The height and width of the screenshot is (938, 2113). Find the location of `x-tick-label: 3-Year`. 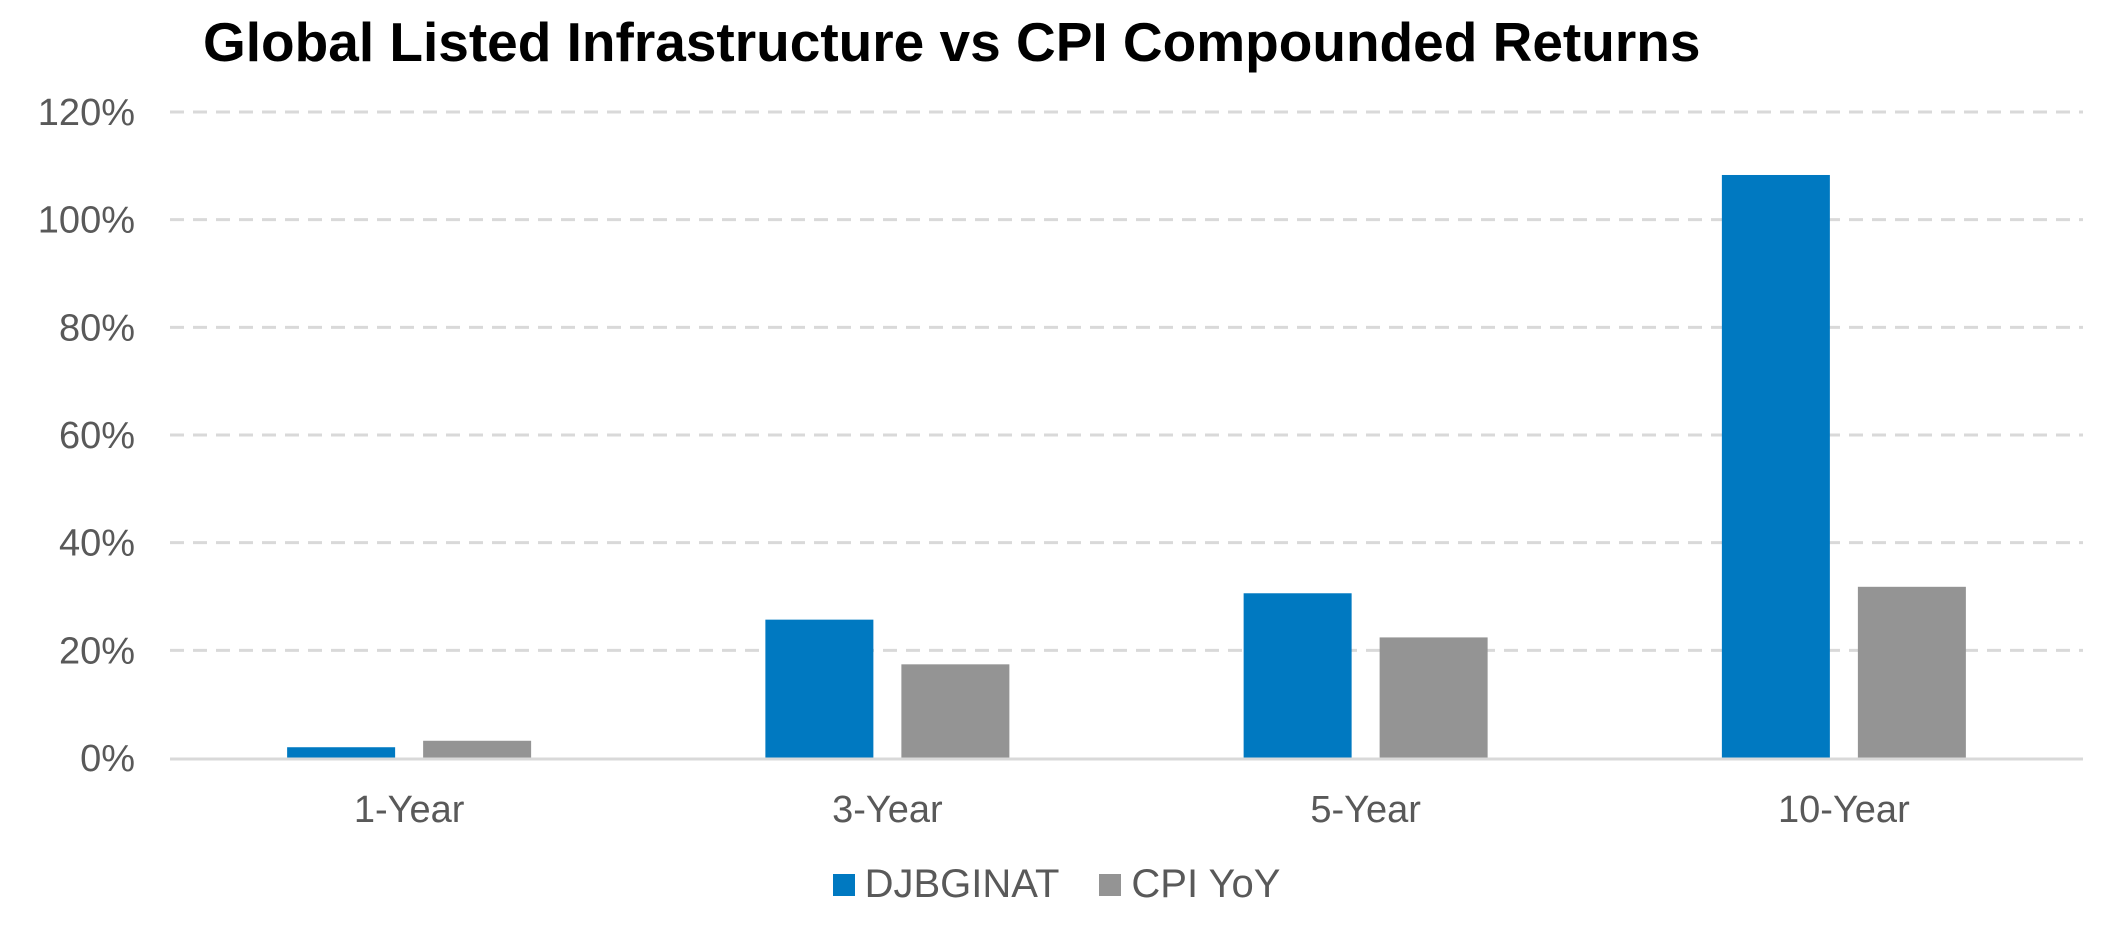

x-tick-label: 3-Year is located at coordinates (887, 810).